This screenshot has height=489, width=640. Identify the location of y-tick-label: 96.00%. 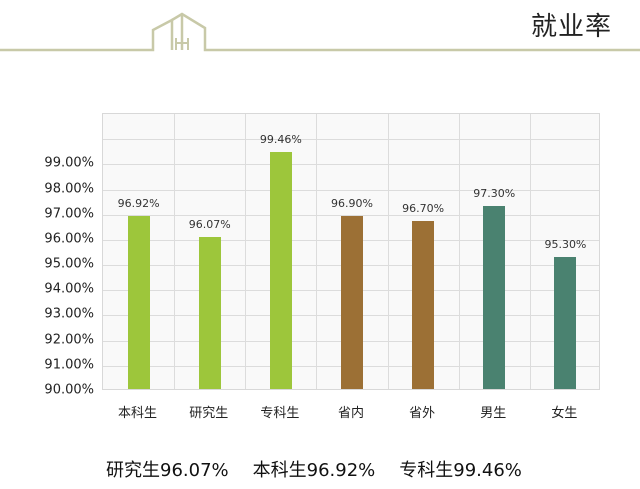
(69, 239).